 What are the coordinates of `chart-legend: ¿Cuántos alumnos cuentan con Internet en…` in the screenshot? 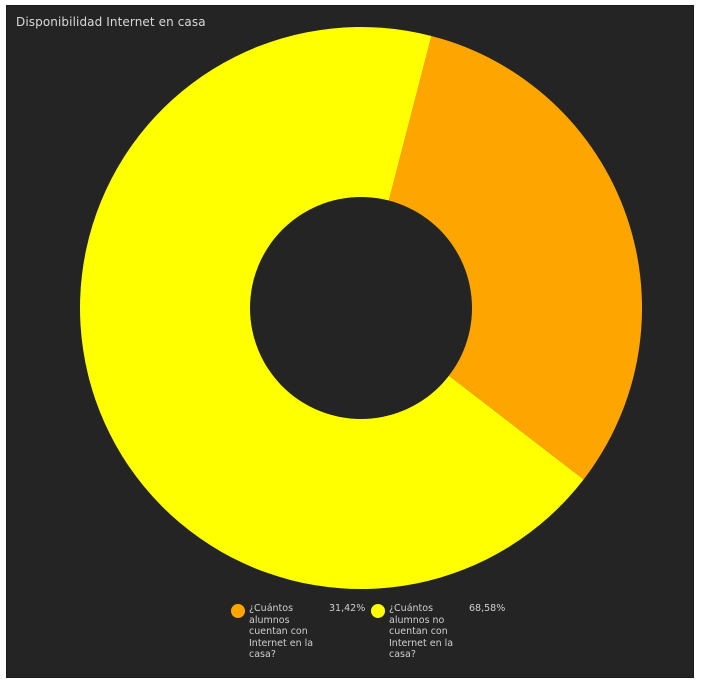 It's located at (368, 632).